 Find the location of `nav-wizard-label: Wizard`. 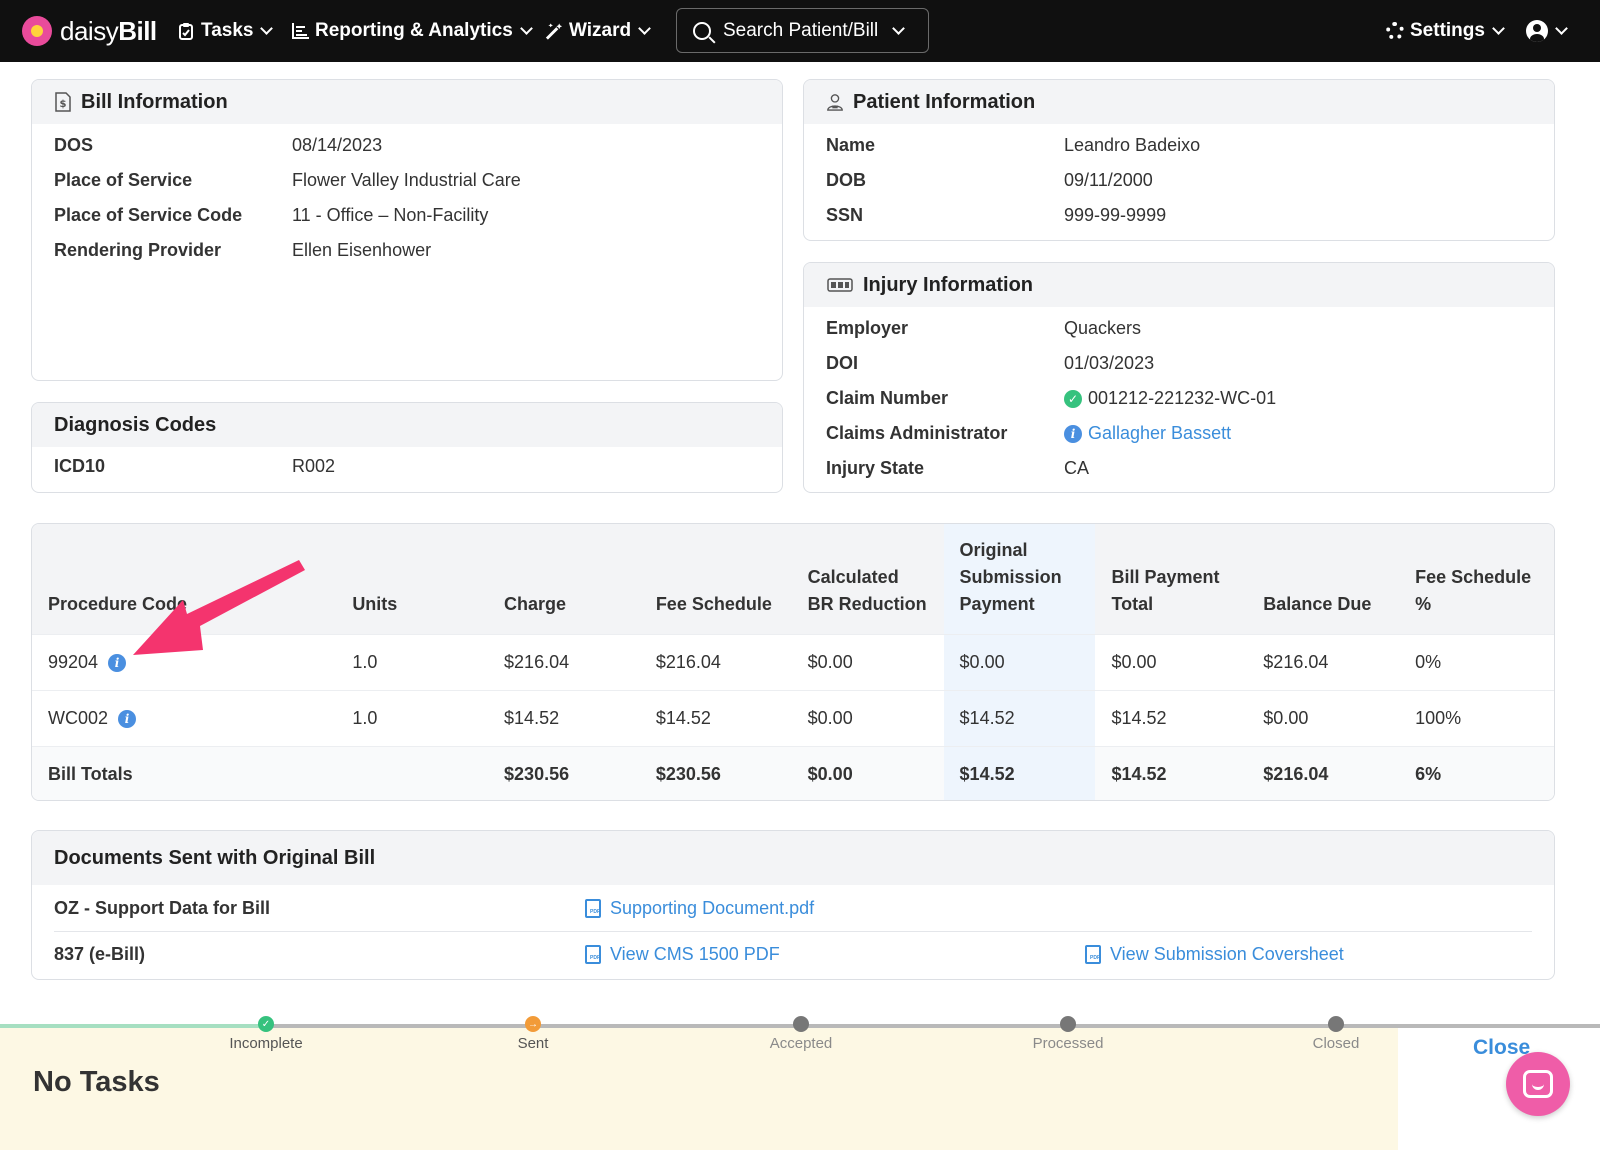

nav-wizard-label: Wizard is located at coordinates (600, 30).